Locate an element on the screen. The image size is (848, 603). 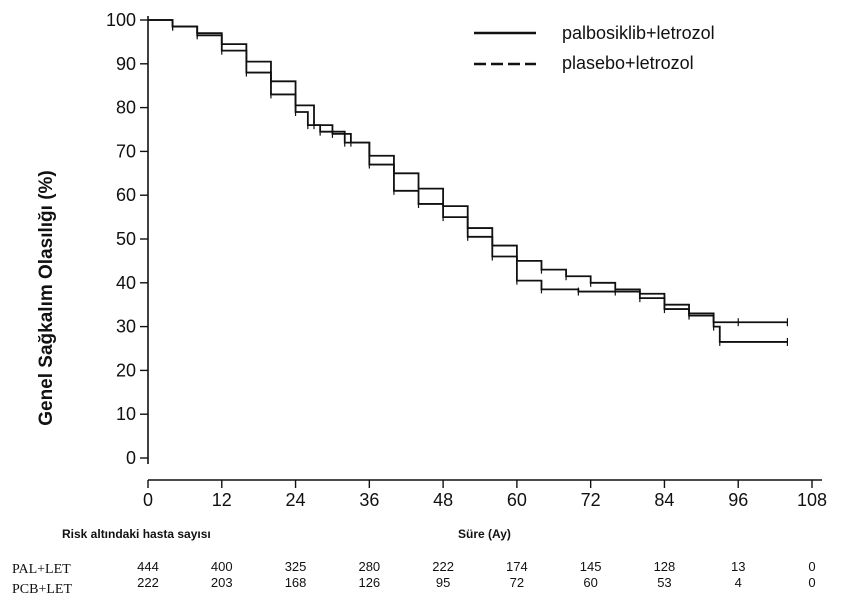
risk-cell: 72 is located at coordinates (517, 582).